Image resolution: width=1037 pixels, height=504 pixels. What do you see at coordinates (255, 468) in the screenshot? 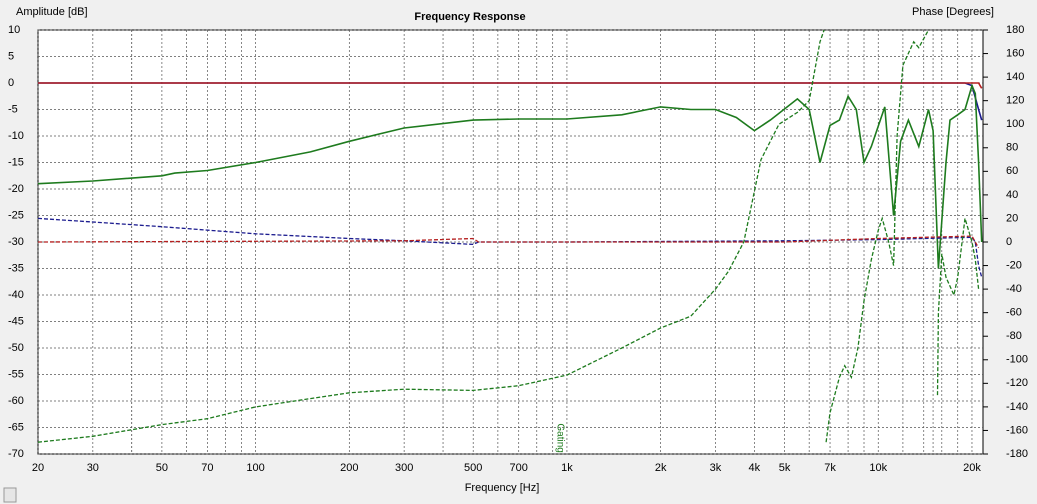
I see `x-tick-label: 100` at bounding box center [255, 468].